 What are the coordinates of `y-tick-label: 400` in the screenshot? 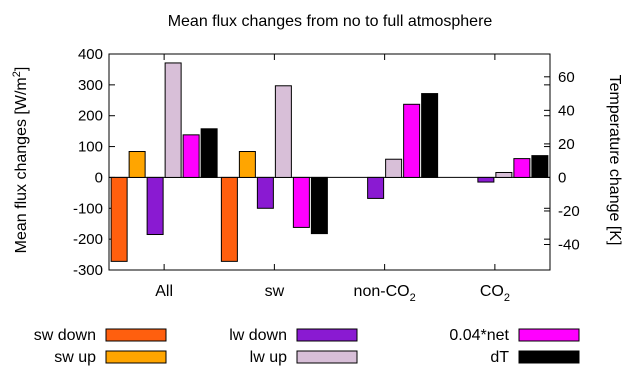 It's located at (90, 54).